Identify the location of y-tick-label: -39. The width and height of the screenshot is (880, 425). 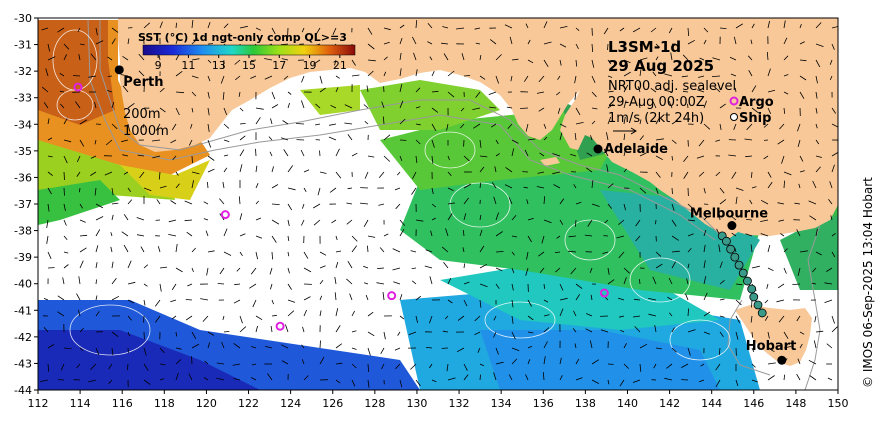
(23, 257).